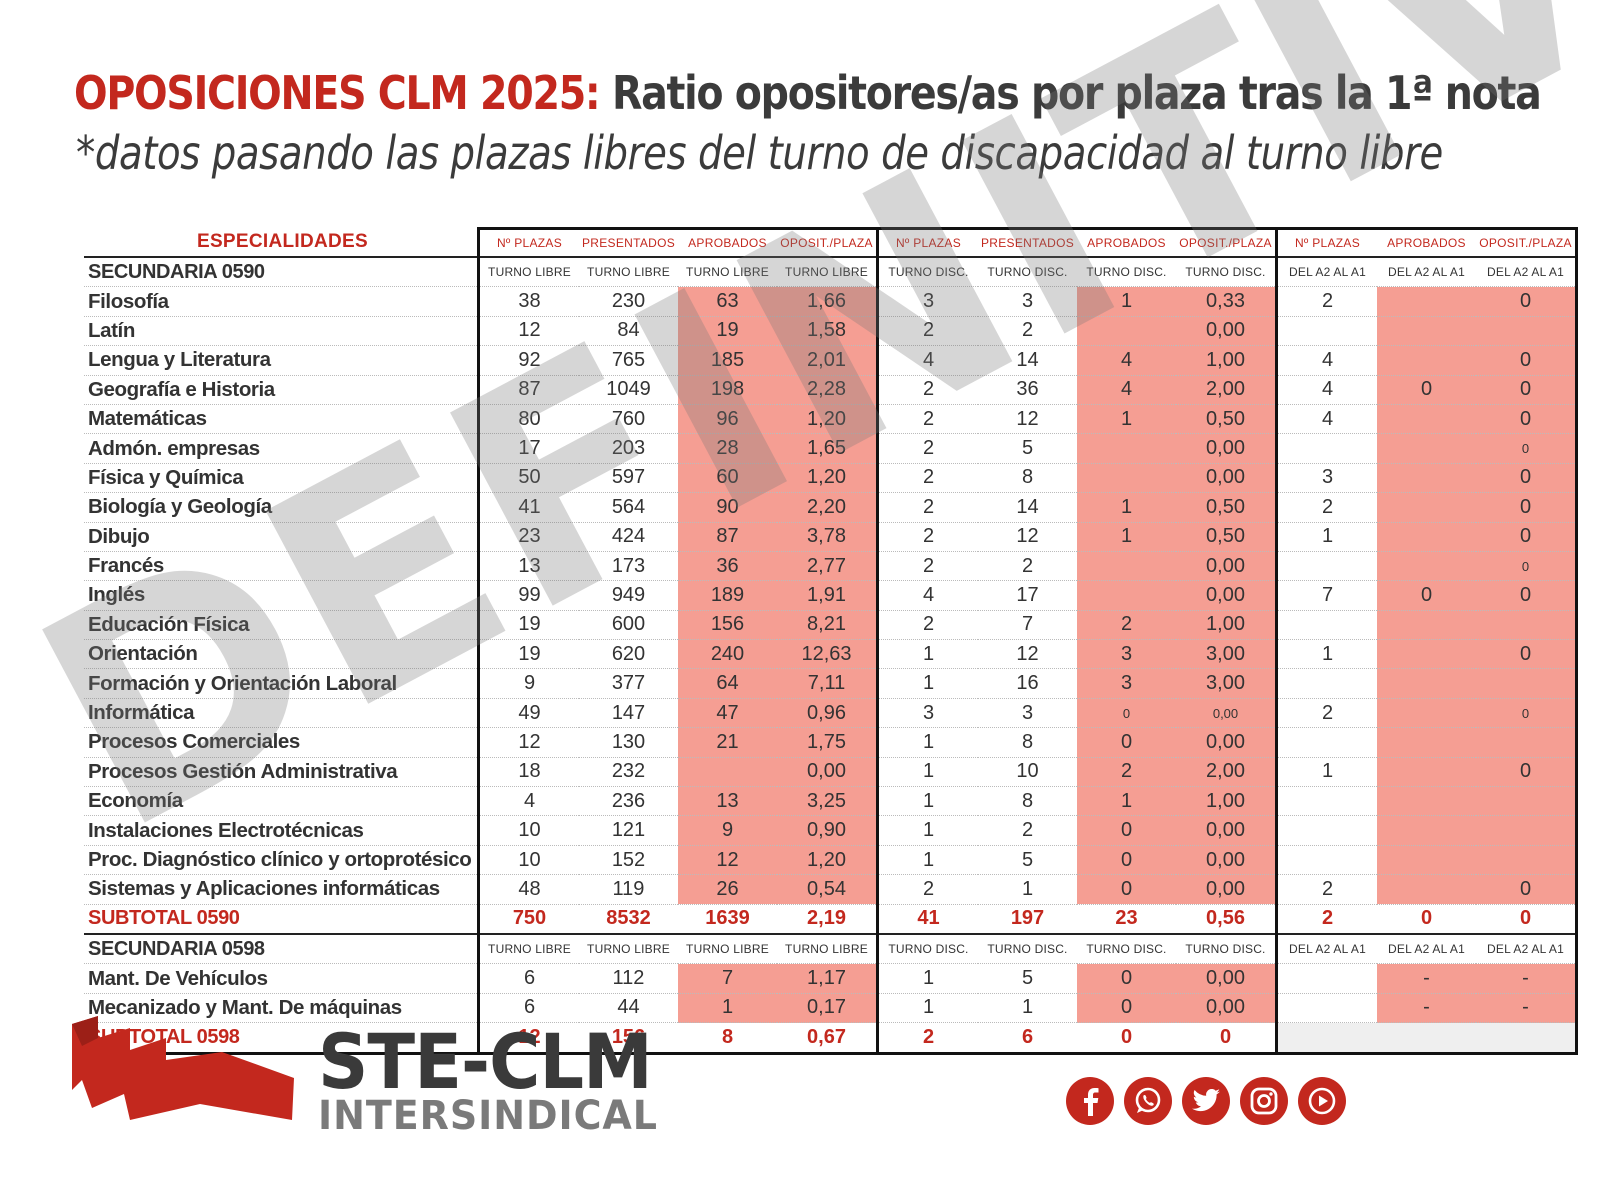 This screenshot has height=1200, width=1600. Describe the element at coordinates (1227, 772) in the screenshot. I see `table-cell: 2,00` at that location.